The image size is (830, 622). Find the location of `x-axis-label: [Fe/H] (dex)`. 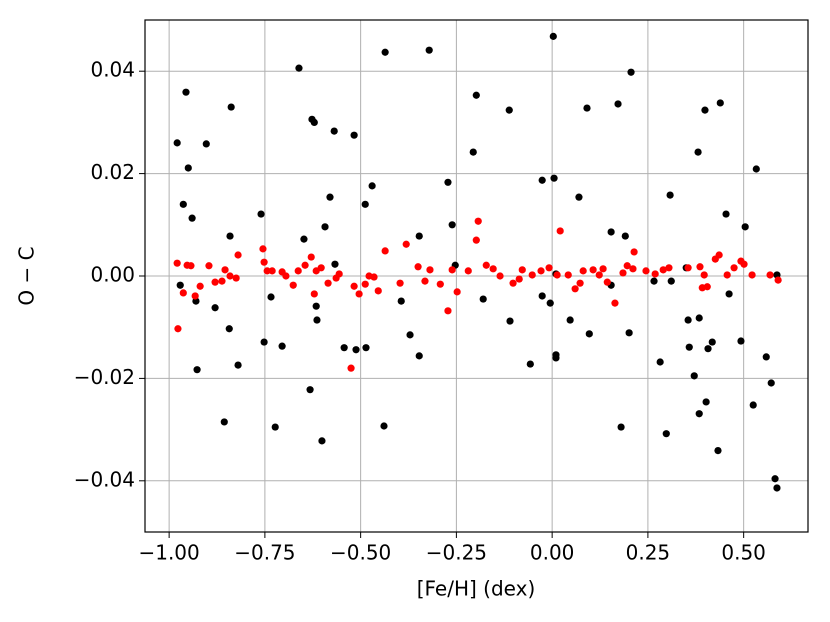

x-axis-label: [Fe/H] (dex) is located at coordinates (476, 589).